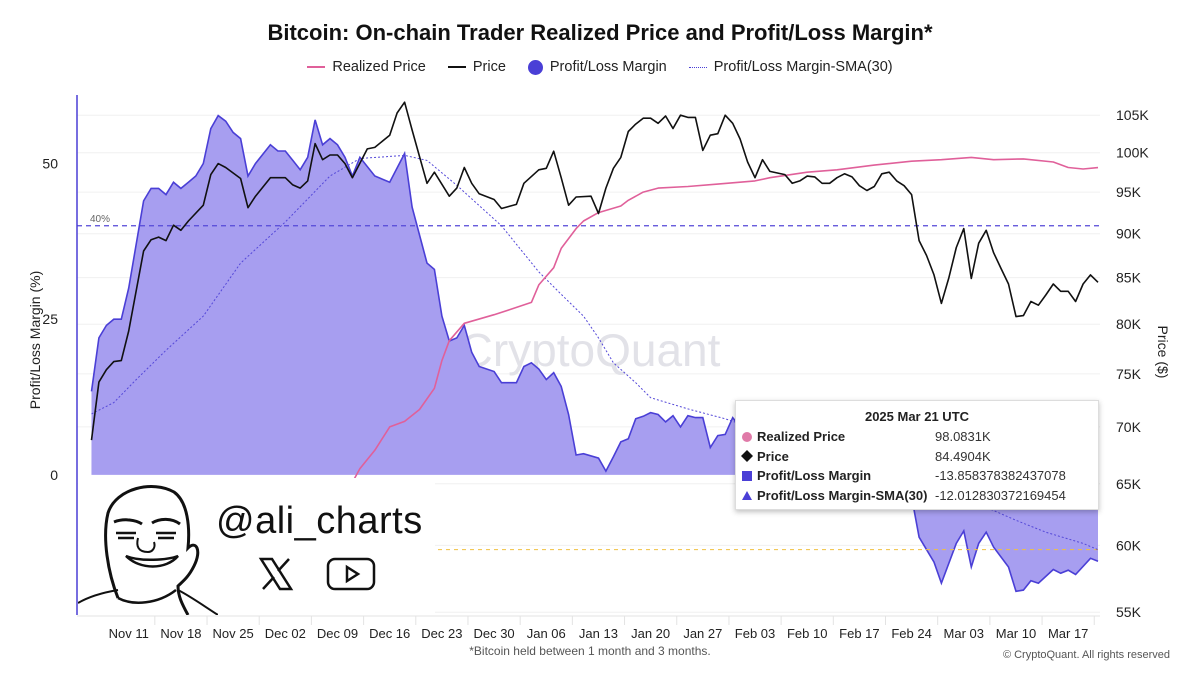  Describe the element at coordinates (1016, 633) in the screenshot. I see `x-tick-label: Mar 10` at that location.